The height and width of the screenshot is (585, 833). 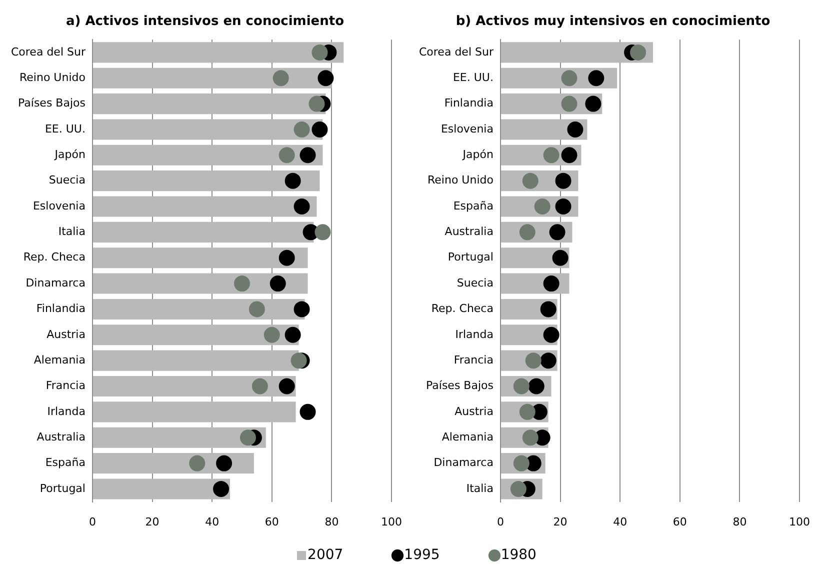 I want to click on x-tick-label: 40, so click(x=212, y=521).